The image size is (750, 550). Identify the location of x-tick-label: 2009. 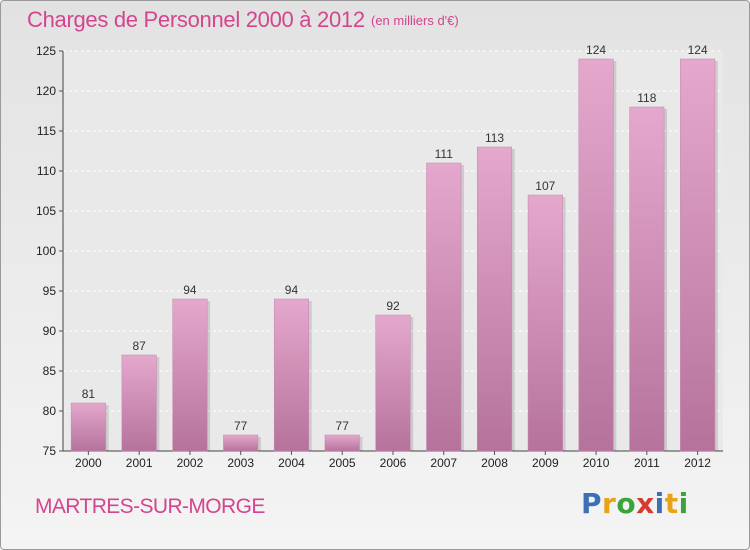
(545, 463).